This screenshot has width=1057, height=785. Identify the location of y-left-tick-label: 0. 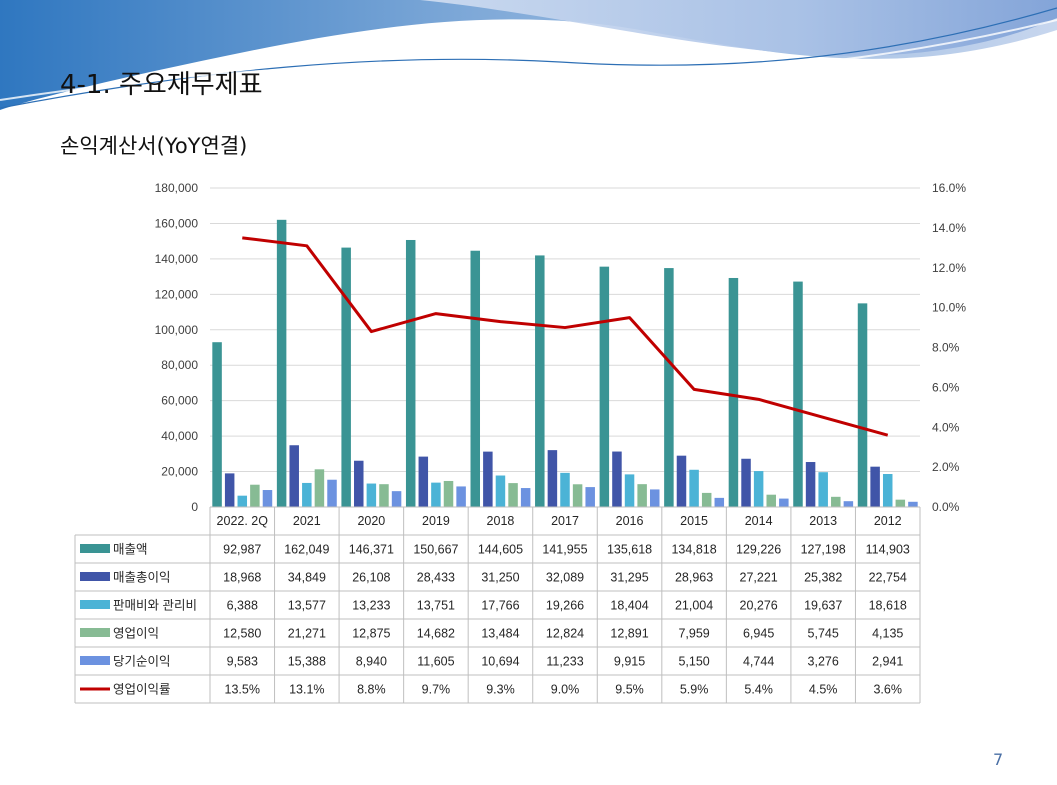
(194, 507).